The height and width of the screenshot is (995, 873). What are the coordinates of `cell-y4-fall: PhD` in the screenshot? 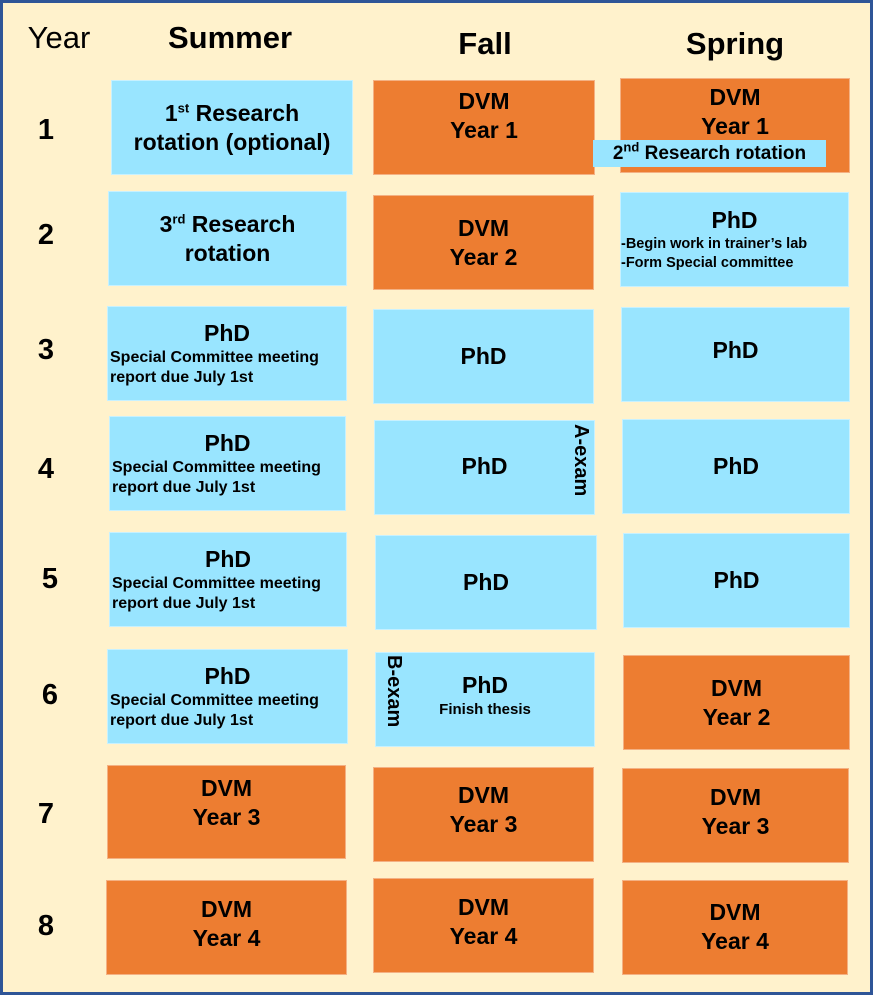 It's located at (484, 467).